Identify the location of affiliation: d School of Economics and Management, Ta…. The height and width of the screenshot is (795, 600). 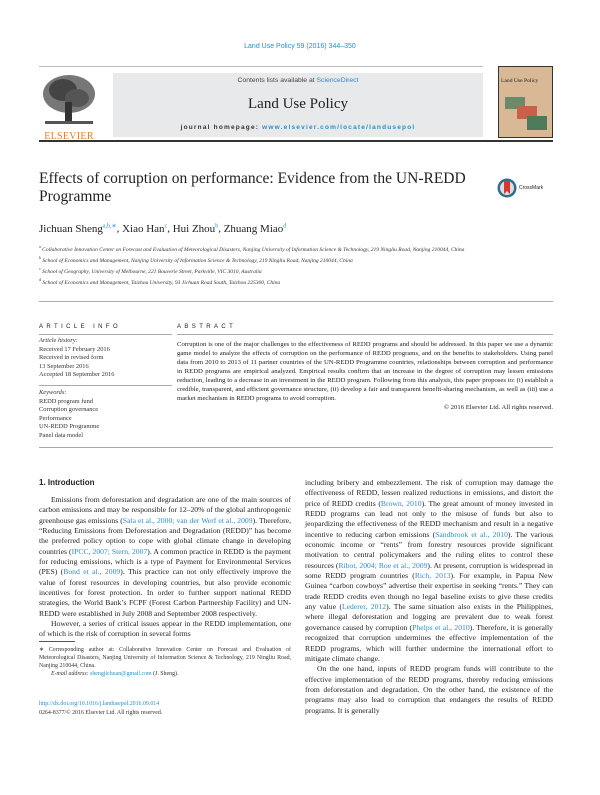
(160, 281).